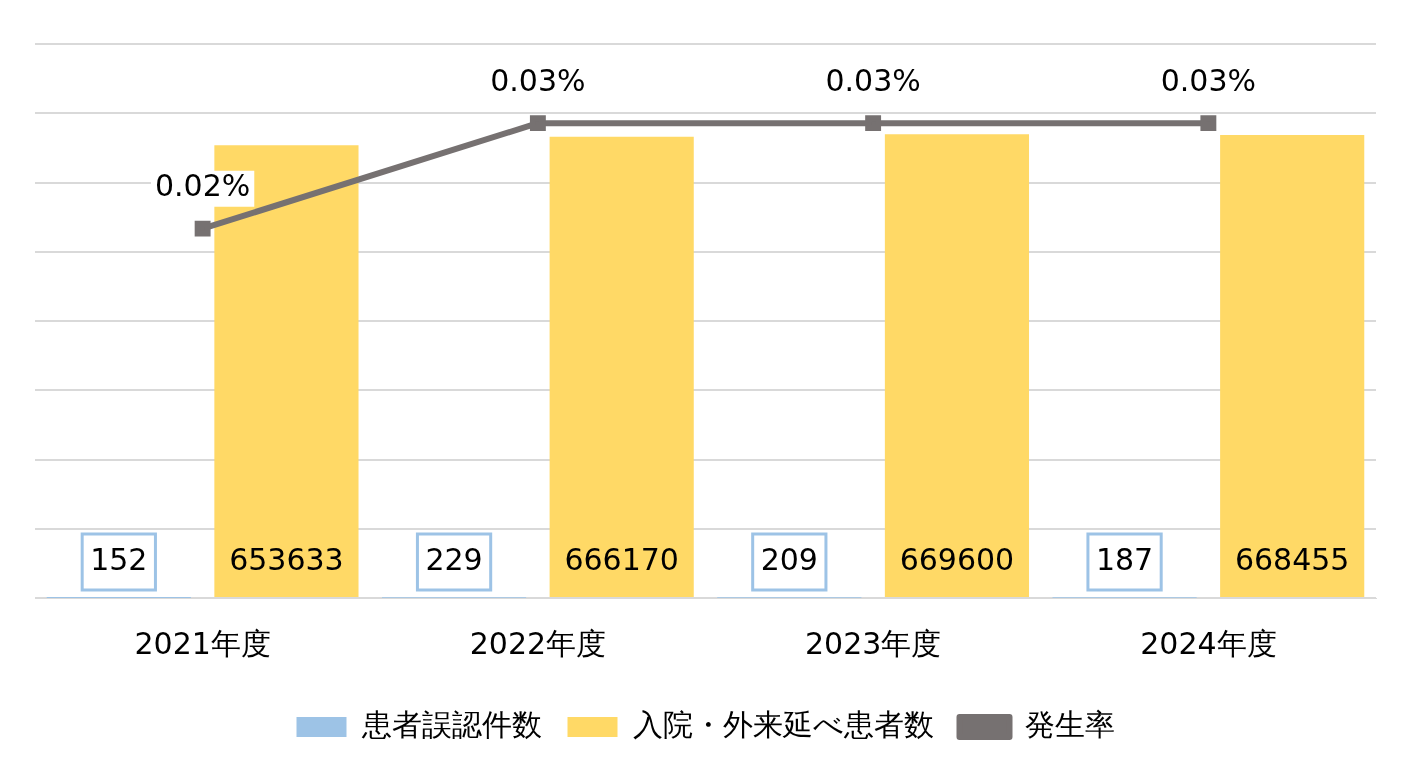 The width and height of the screenshot is (1410, 762). I want to click on data-label: 187, so click(1124, 559).